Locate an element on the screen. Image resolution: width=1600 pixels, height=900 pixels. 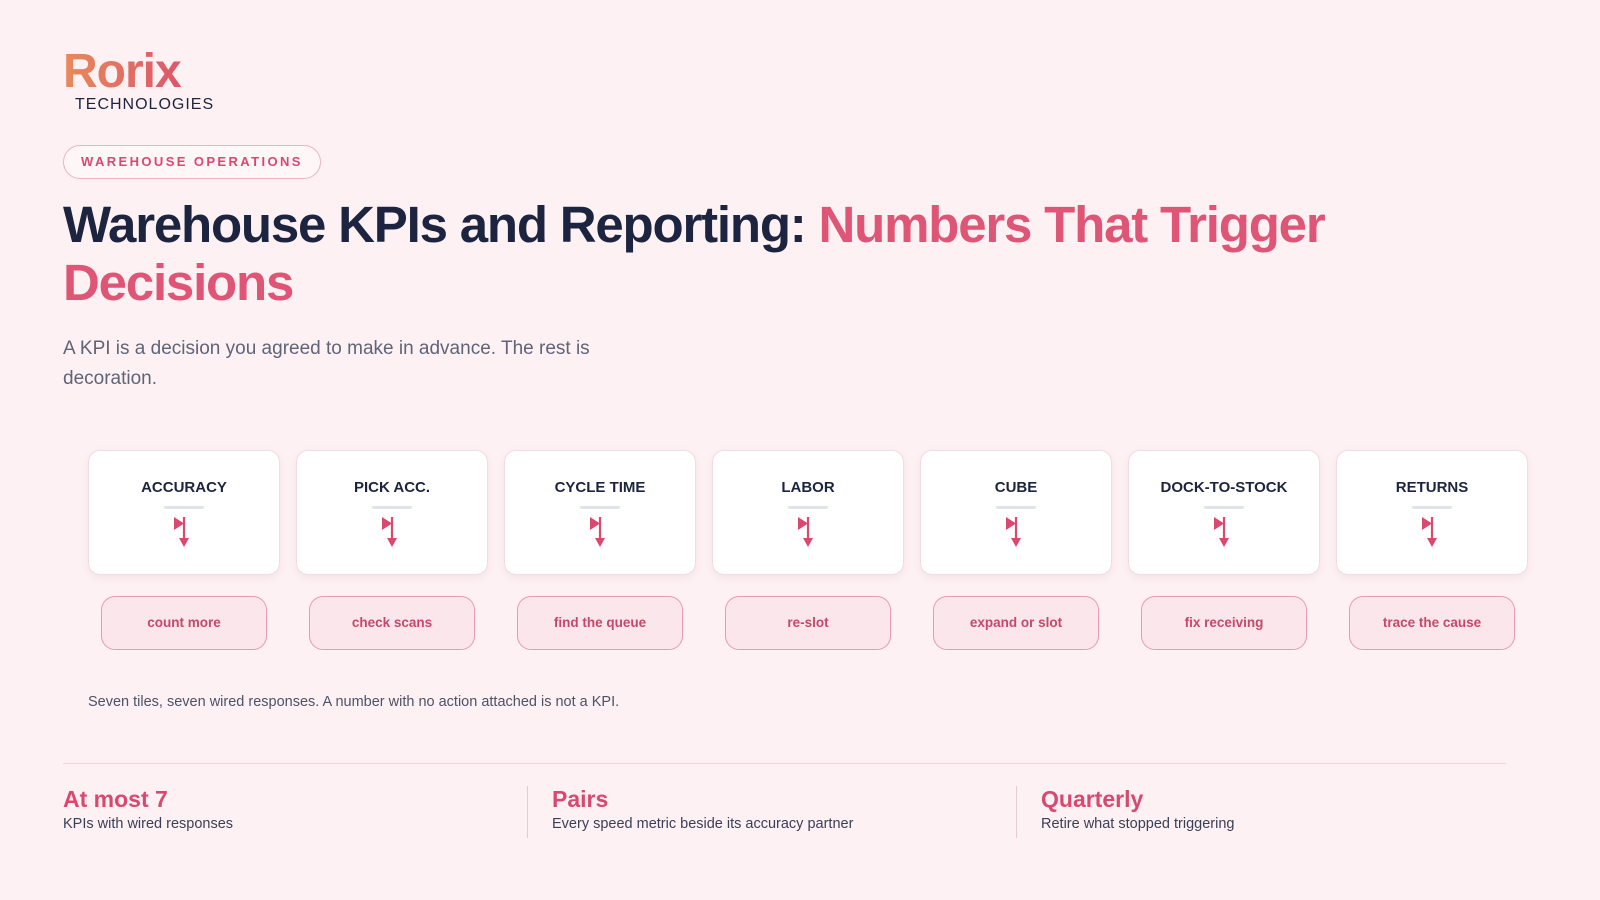
brand: Rorix TECHNOLOGIES is located at coordinates (138, 80).